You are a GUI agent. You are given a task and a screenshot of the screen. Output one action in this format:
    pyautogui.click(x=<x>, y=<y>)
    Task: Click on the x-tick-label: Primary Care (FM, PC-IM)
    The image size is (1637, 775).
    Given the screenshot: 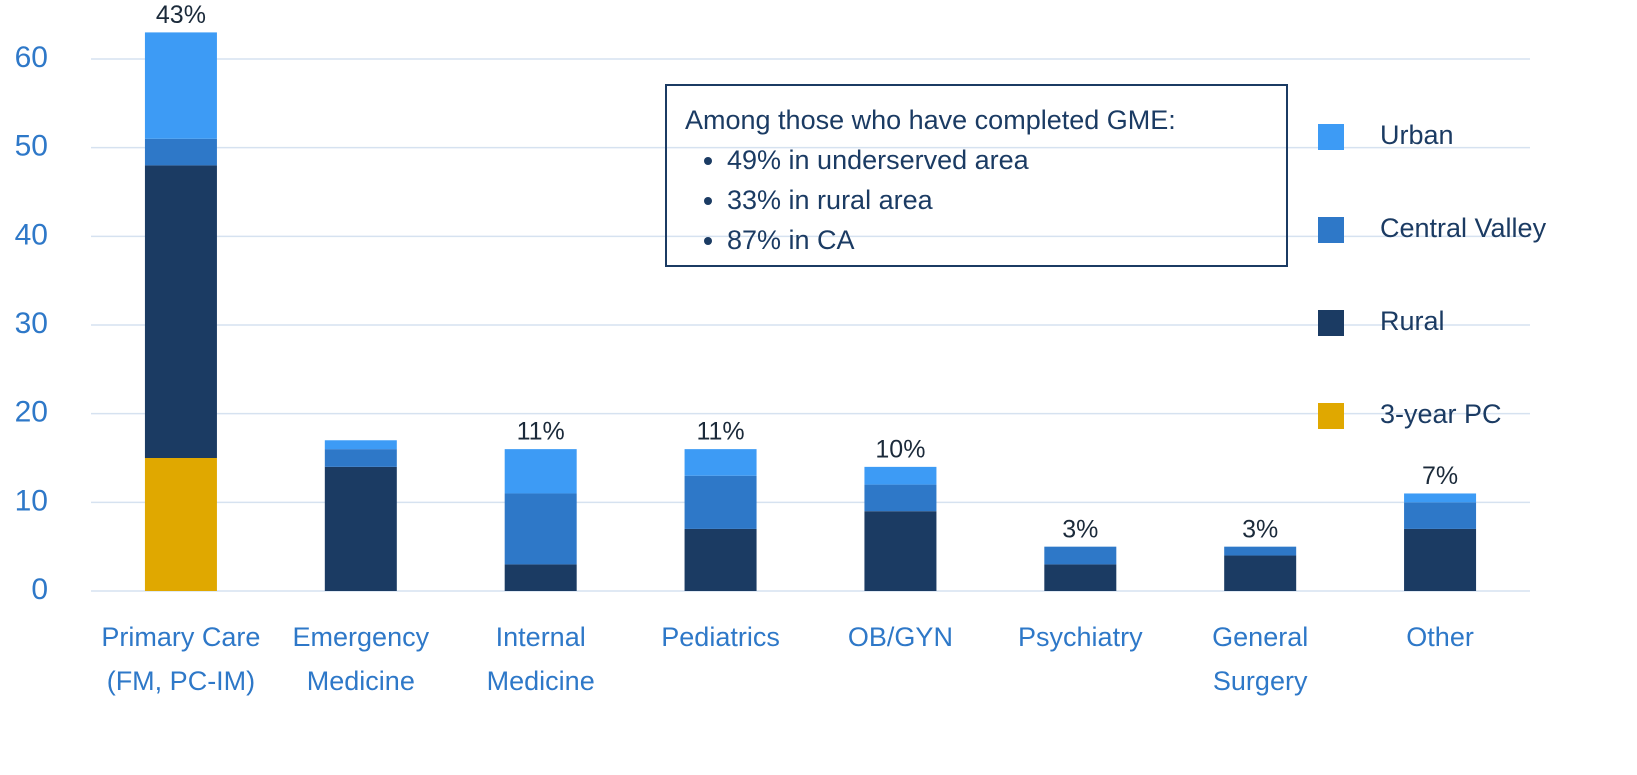 What is the action you would take?
    pyautogui.click(x=181, y=659)
    